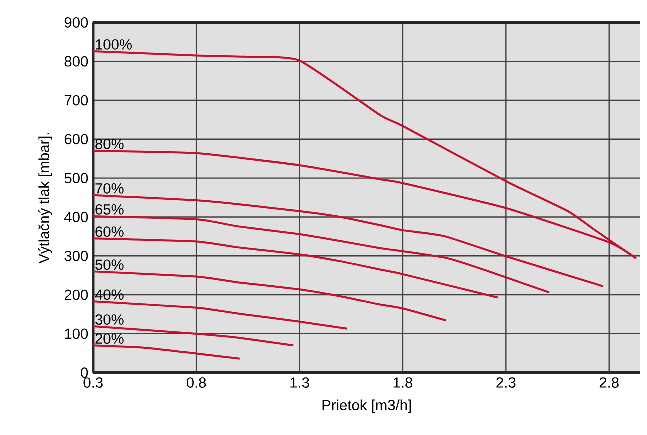 The width and height of the screenshot is (647, 435). I want to click on y-tick-label: 100, so click(76, 334).